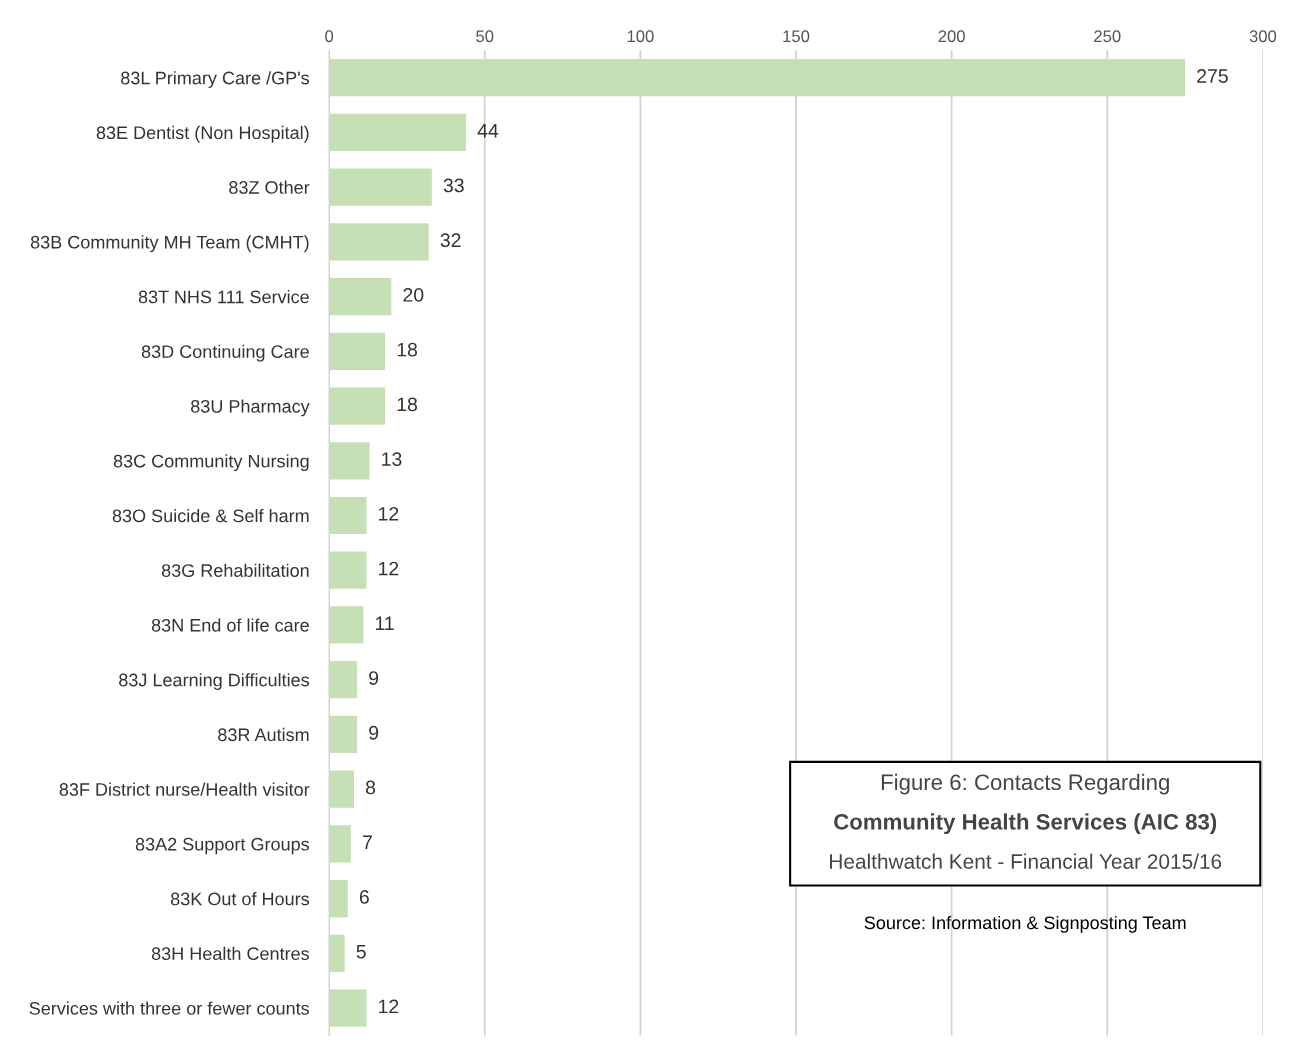  What do you see at coordinates (202, 134) in the screenshot?
I see `y-tick-label: 83E Dentist (Non Hospital)` at bounding box center [202, 134].